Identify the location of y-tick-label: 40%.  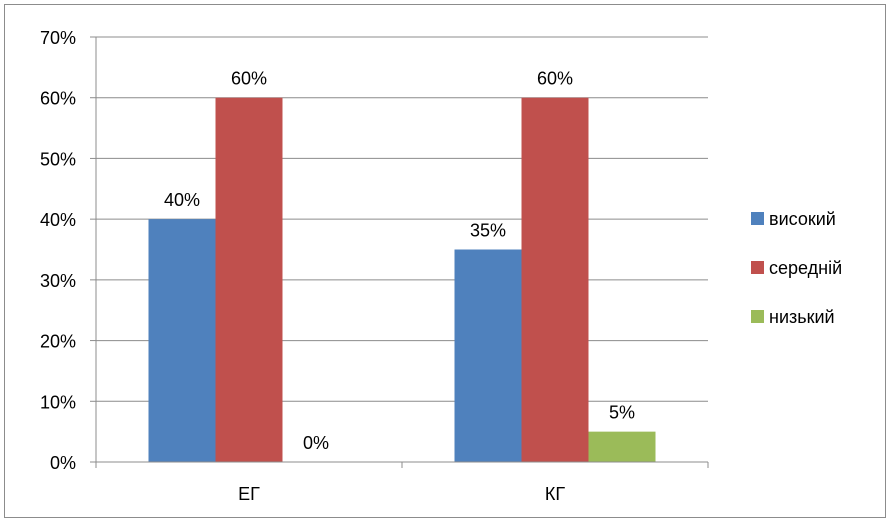
(58, 220).